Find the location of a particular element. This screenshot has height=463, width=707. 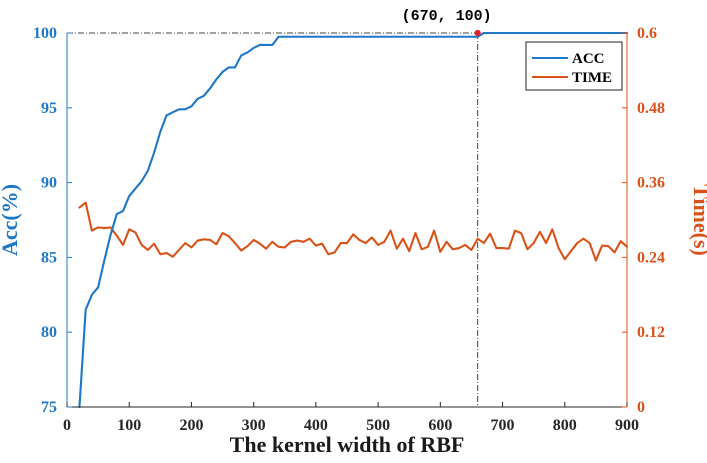

x-axis-ticks: 0 100 200 300 400 500 600 700 800 900 is located at coordinates (351, 418).